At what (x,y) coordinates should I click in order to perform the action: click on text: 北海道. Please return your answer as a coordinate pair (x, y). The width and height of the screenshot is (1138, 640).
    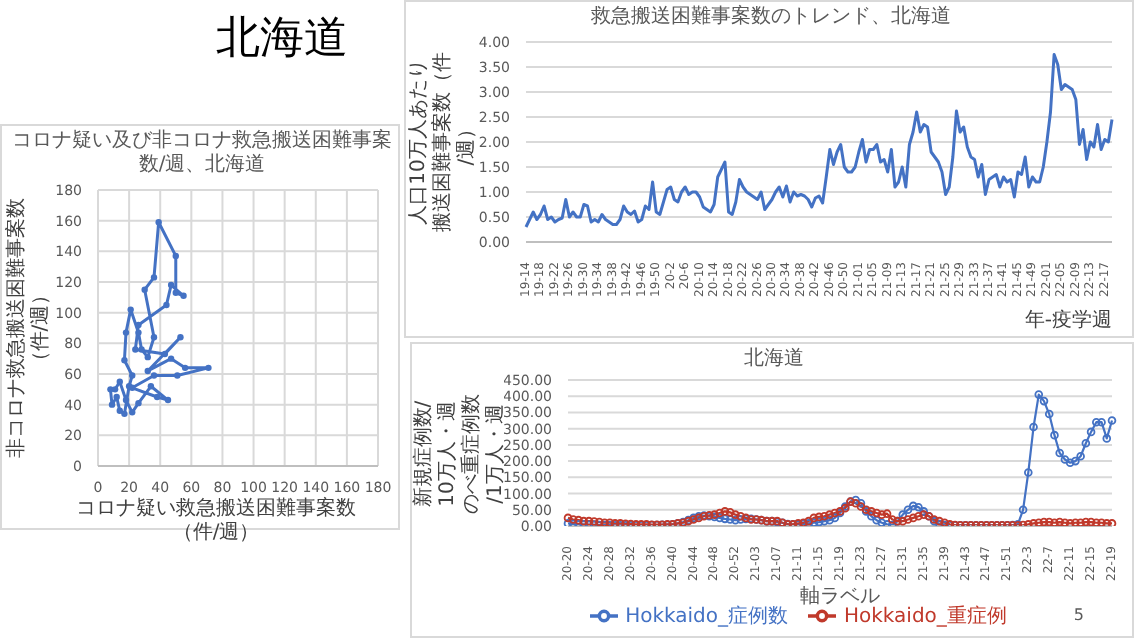
    Looking at the image, I should click on (282, 40).